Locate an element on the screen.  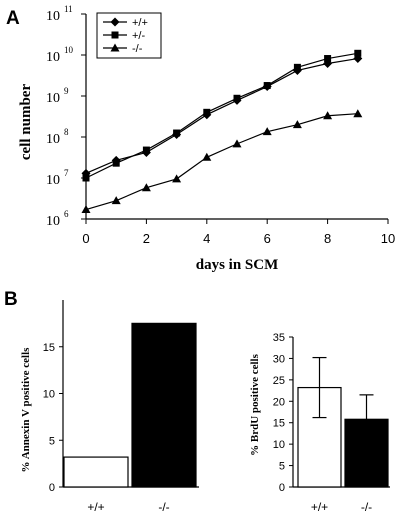
x-tick-label: 6 is located at coordinates (267, 238).